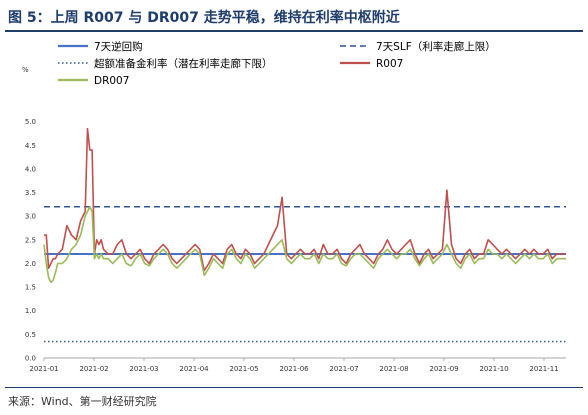 This screenshot has width=588, height=415. What do you see at coordinates (82, 401) in the screenshot?
I see `source-note: 来源：Wind、第一财经研究院` at bounding box center [82, 401].